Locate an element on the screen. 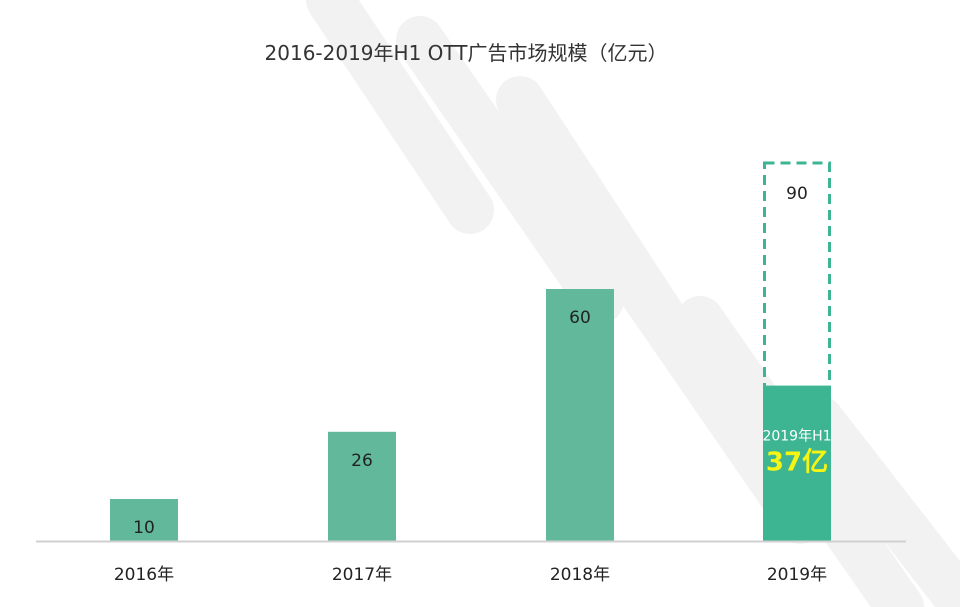 The image size is (960, 607). bar-value-label: 60 is located at coordinates (580, 318).